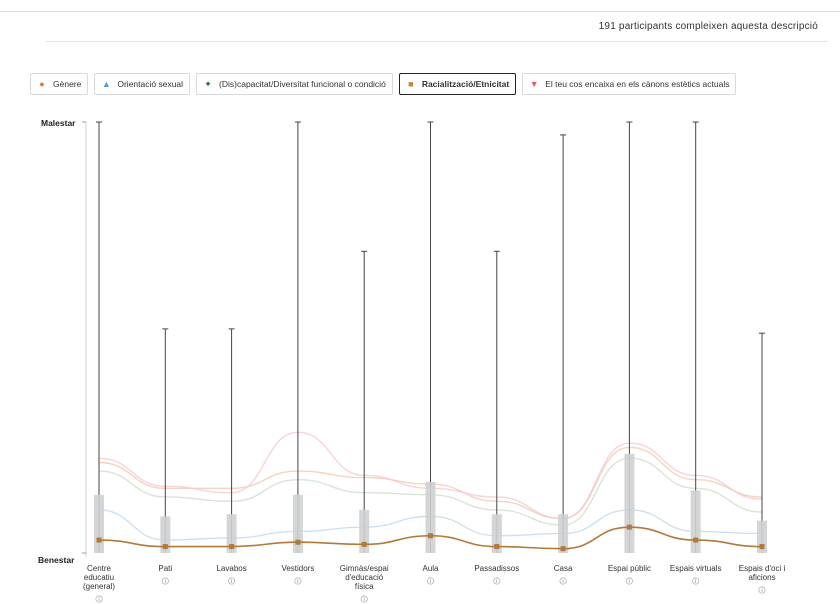 The image size is (840, 604). I want to click on x-tick-label: aficions, so click(761, 577).